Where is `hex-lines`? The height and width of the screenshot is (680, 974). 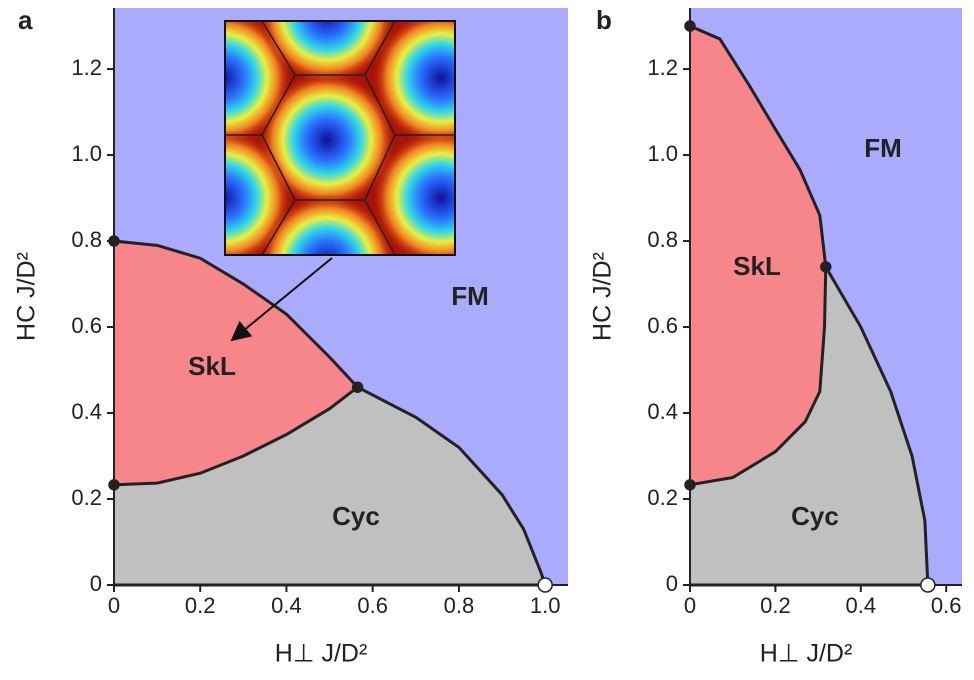
hex-lines is located at coordinates (340, 138).